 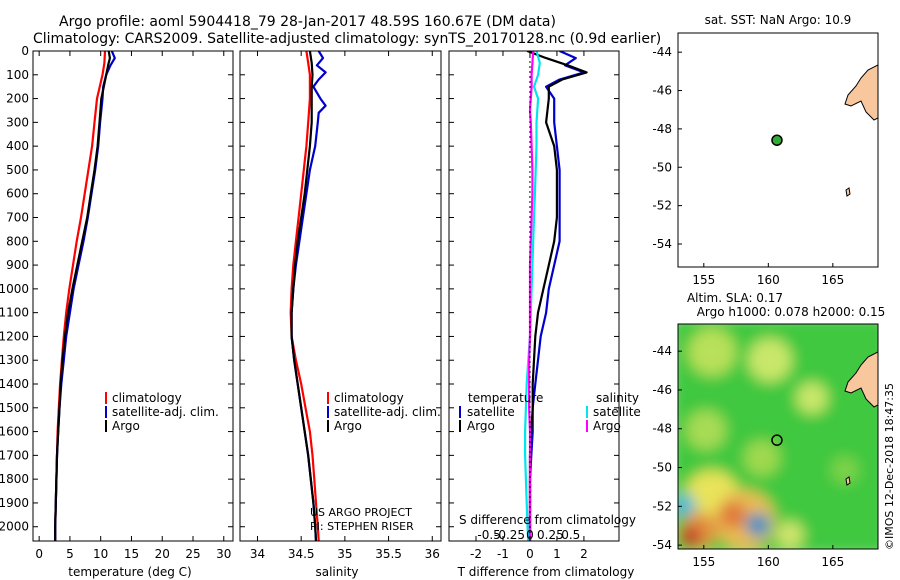 What do you see at coordinates (17, 122) in the screenshot?
I see `depth-tick-label: 300` at bounding box center [17, 122].